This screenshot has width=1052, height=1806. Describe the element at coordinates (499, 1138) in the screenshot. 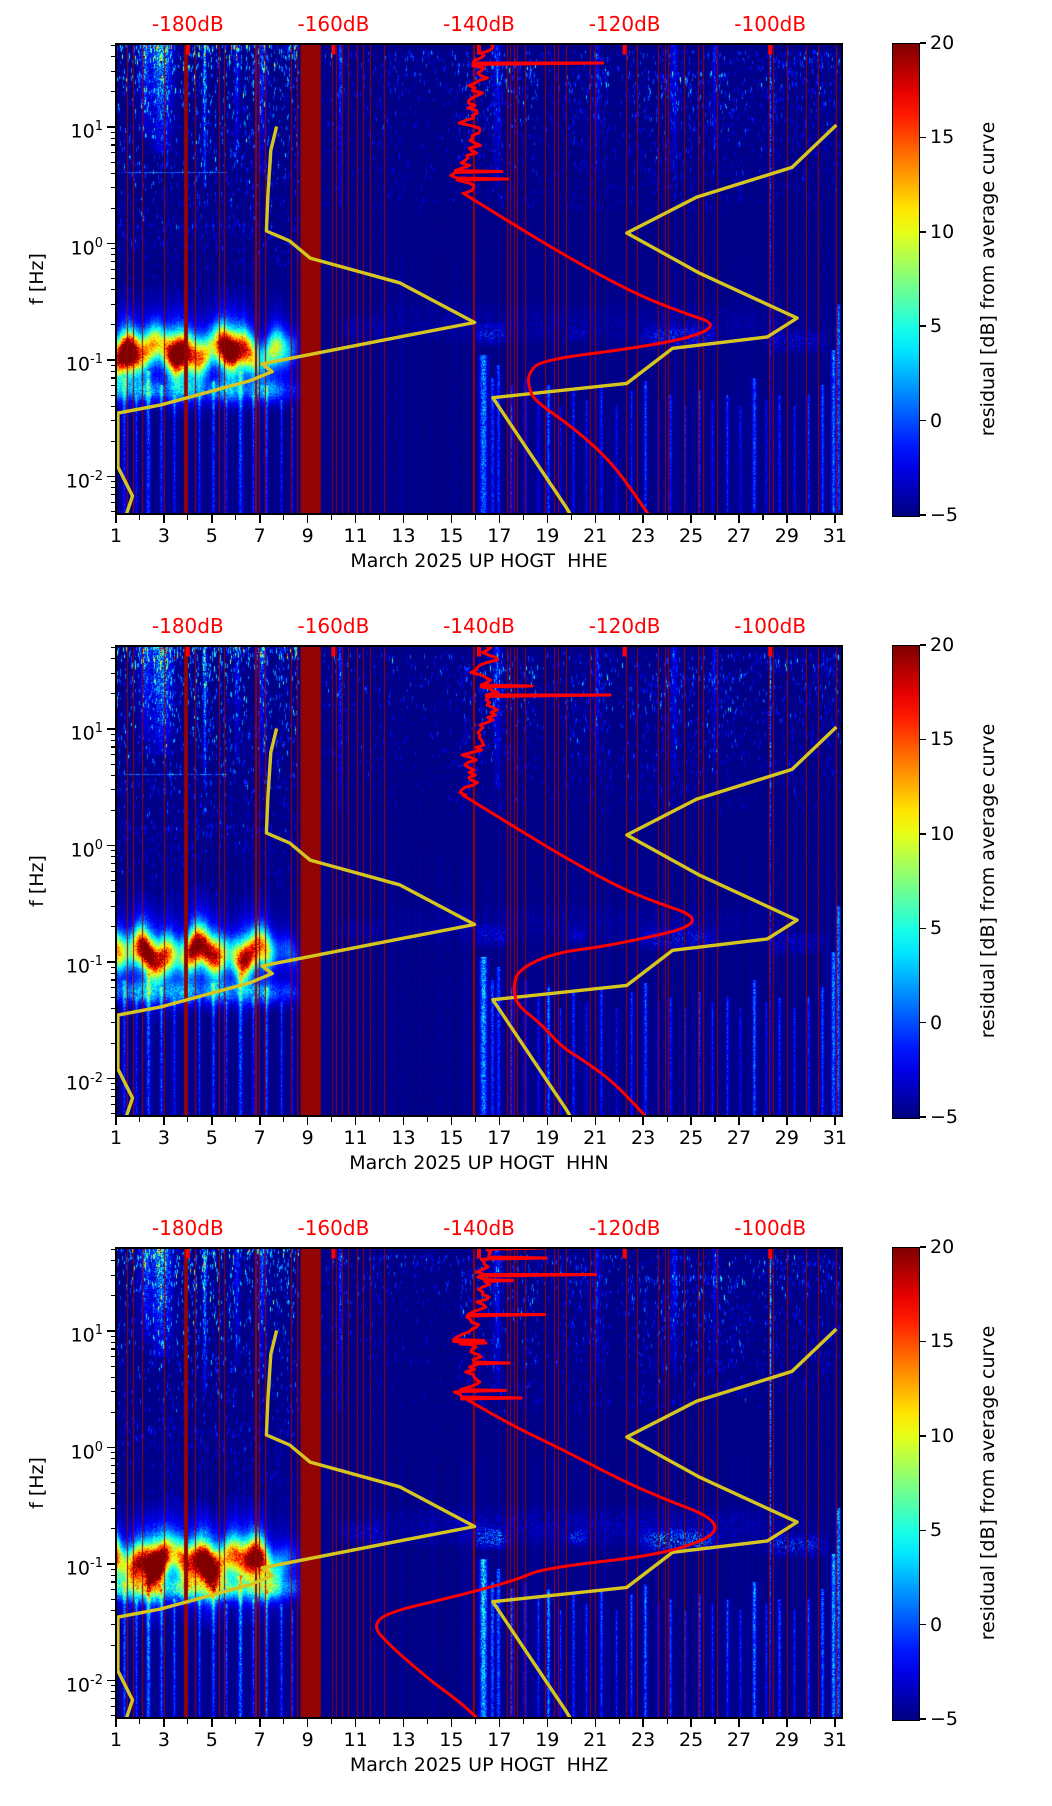

I see `x-tick-label: 17` at that location.